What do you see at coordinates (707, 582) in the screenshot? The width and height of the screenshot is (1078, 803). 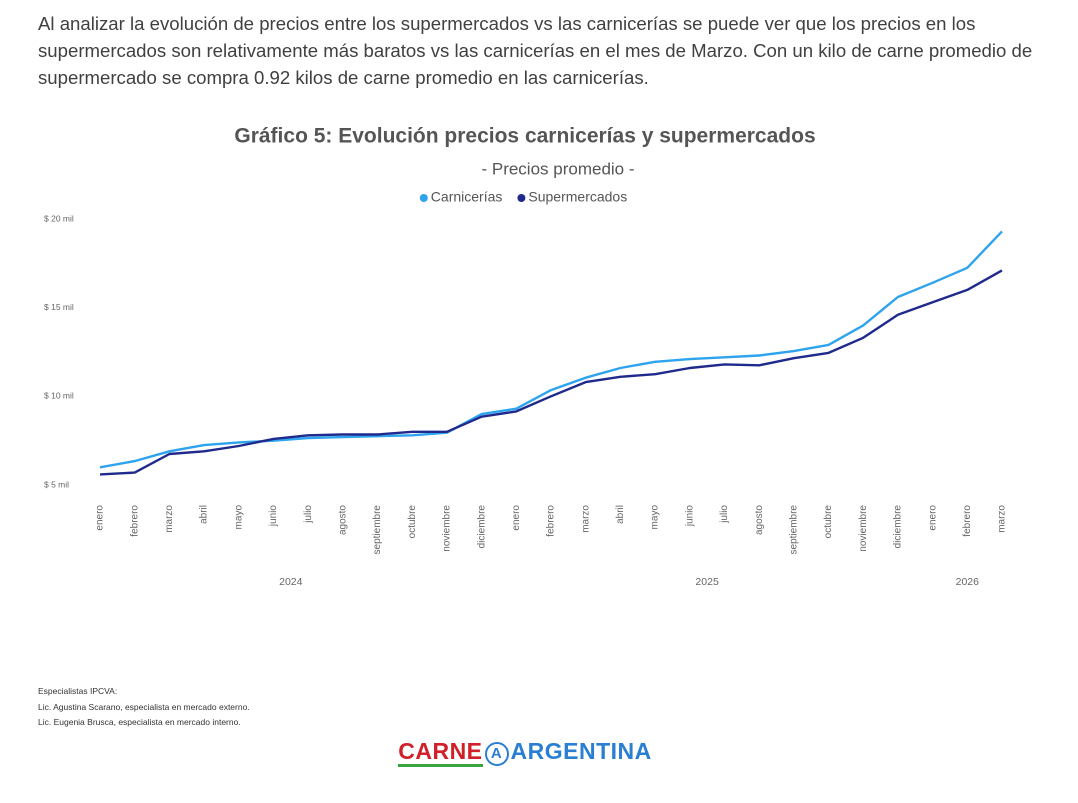 I see `x-group-label: 2025` at bounding box center [707, 582].